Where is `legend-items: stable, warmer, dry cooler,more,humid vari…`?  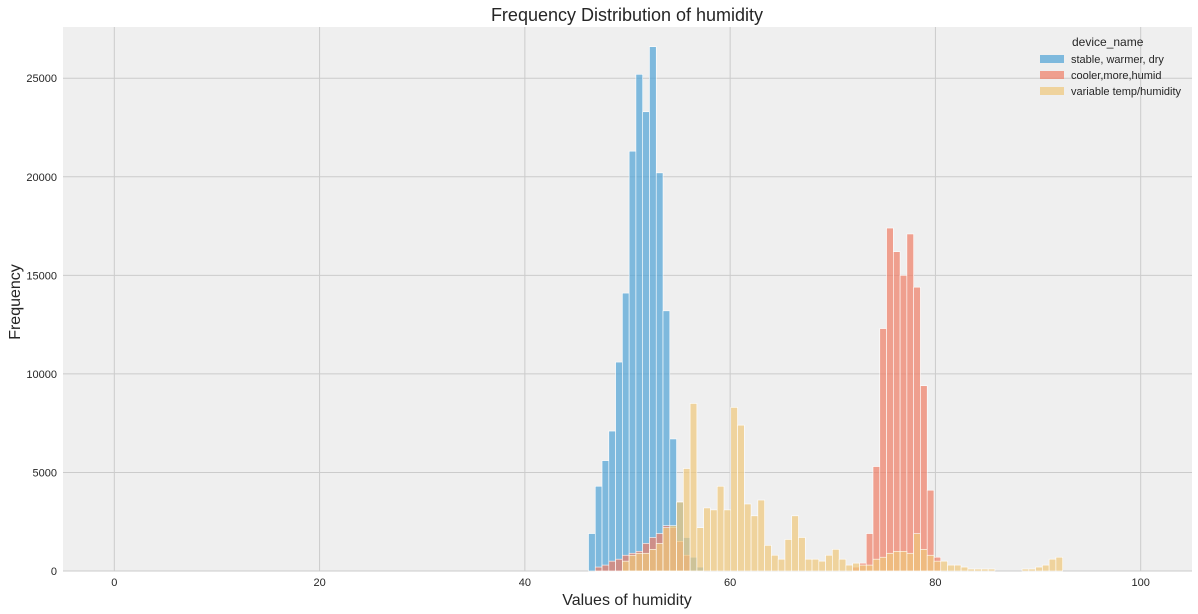
legend-items: stable, warmer, dry cooler,more,humid vari… is located at coordinates (1111, 76).